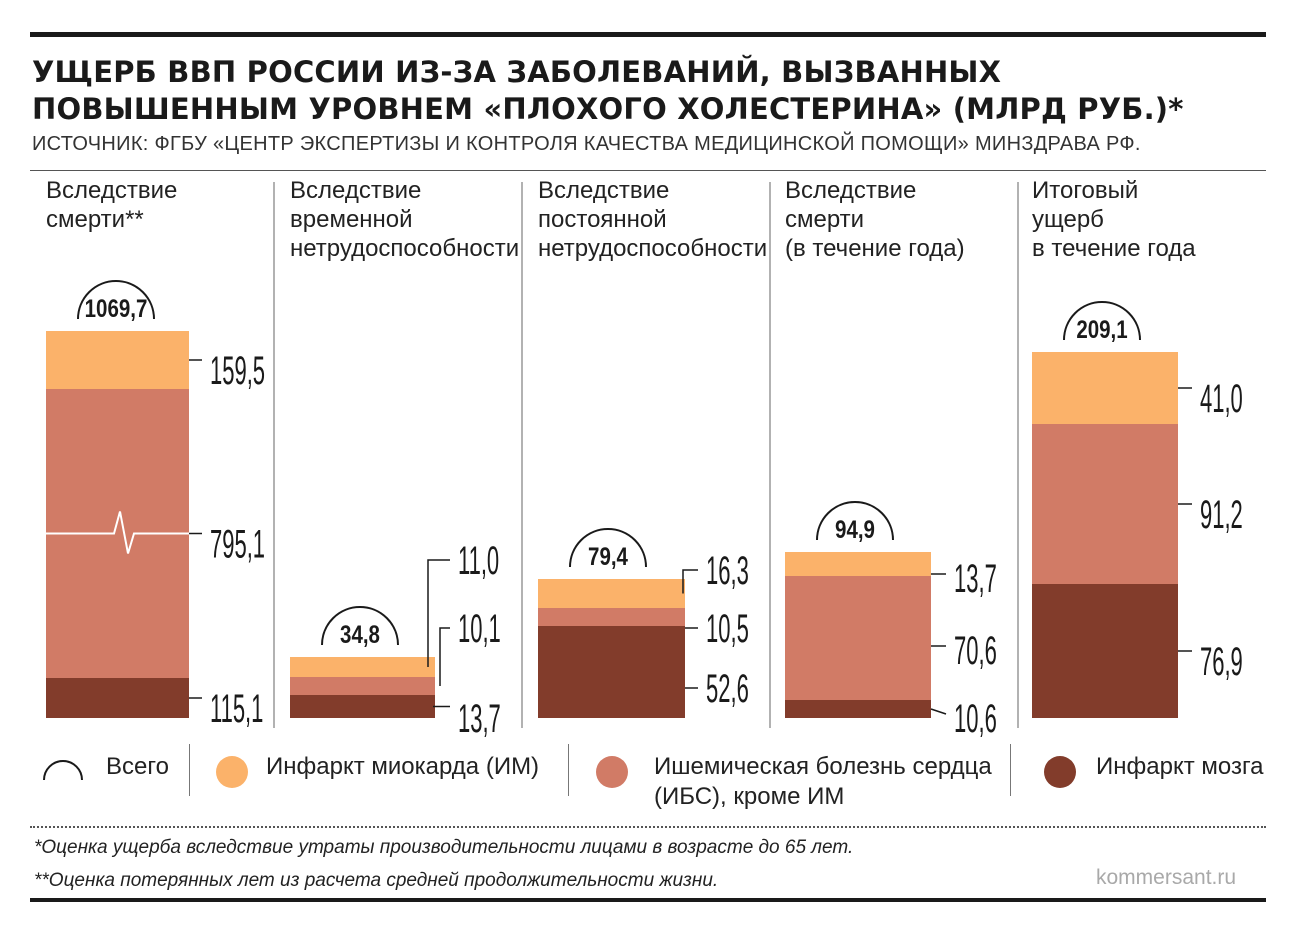 Image resolution: width=1295 pixels, height=934 pixels. Describe the element at coordinates (1166, 877) in the screenshot. I see `brand-label: kommersant.ru` at that location.